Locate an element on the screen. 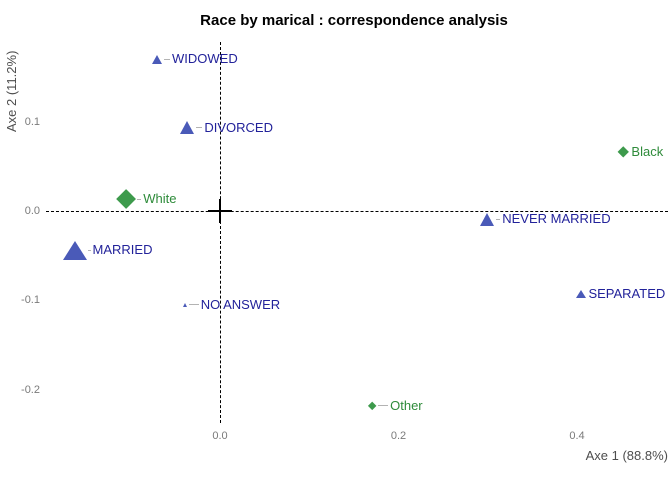  origin-cross-vertical-bar is located at coordinates (220, 211).